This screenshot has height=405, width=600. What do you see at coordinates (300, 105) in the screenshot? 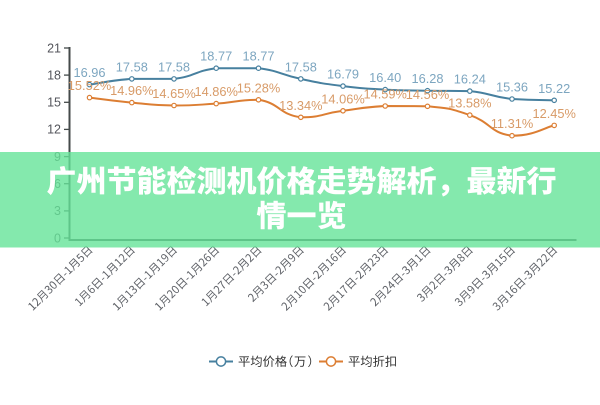
I see `svg-text: 13.34%` at bounding box center [300, 105].